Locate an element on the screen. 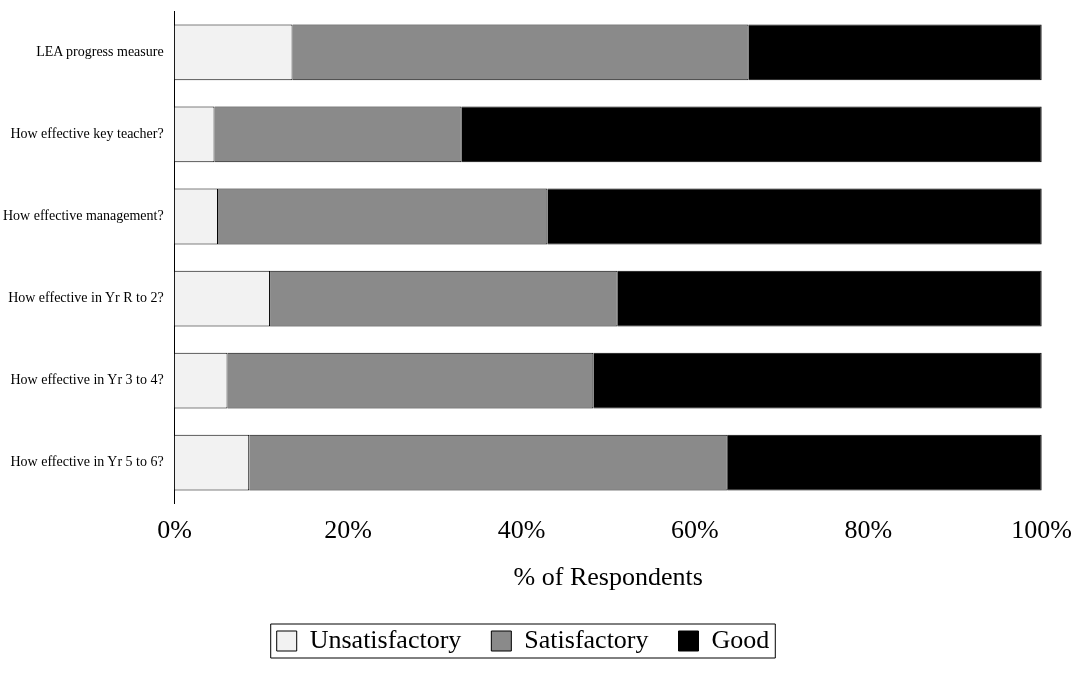 This screenshot has width=1084, height=678. y-tick-label: How effective in Yr R to 2? is located at coordinates (86, 298).